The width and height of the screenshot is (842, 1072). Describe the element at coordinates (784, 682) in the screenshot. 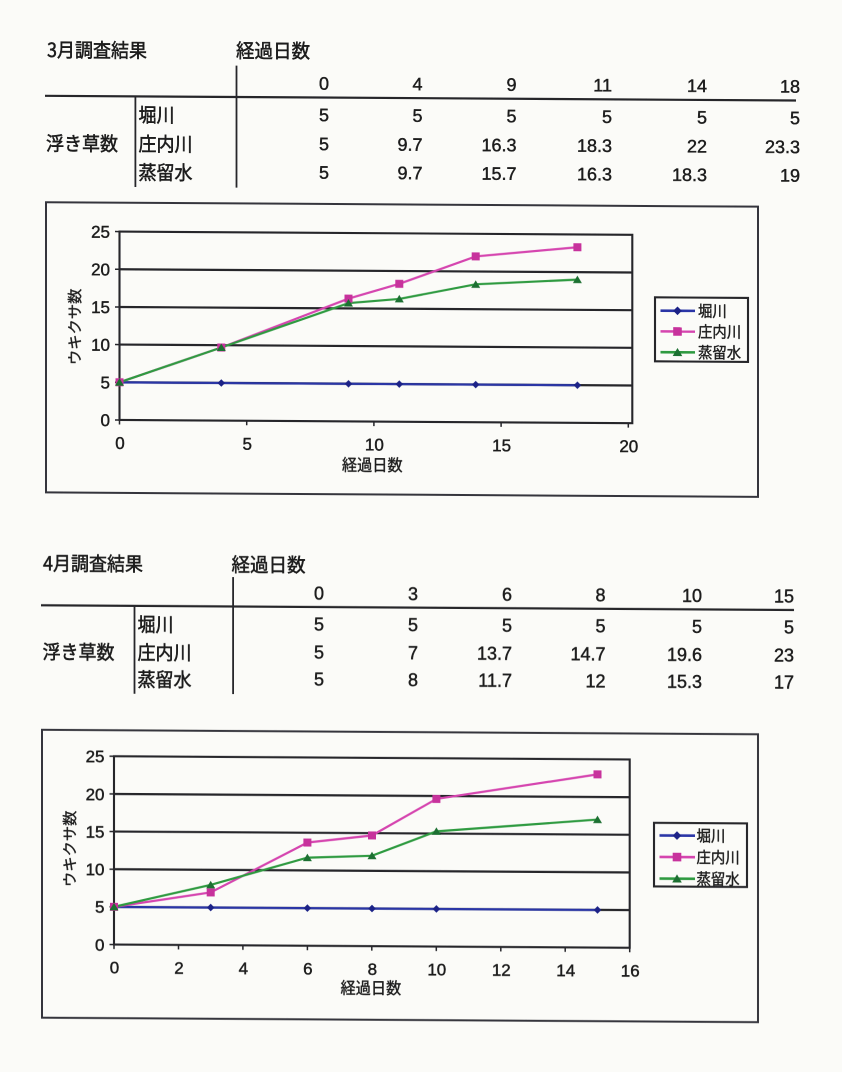

I see `svg-text: 17` at that location.